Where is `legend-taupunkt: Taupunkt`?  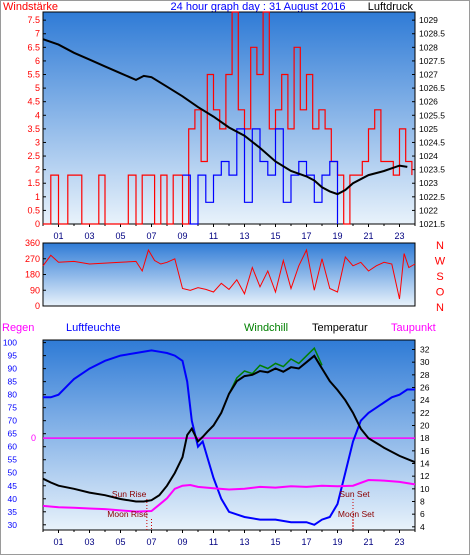 legend-taupunkt: Taupunkt is located at coordinates (413, 328).